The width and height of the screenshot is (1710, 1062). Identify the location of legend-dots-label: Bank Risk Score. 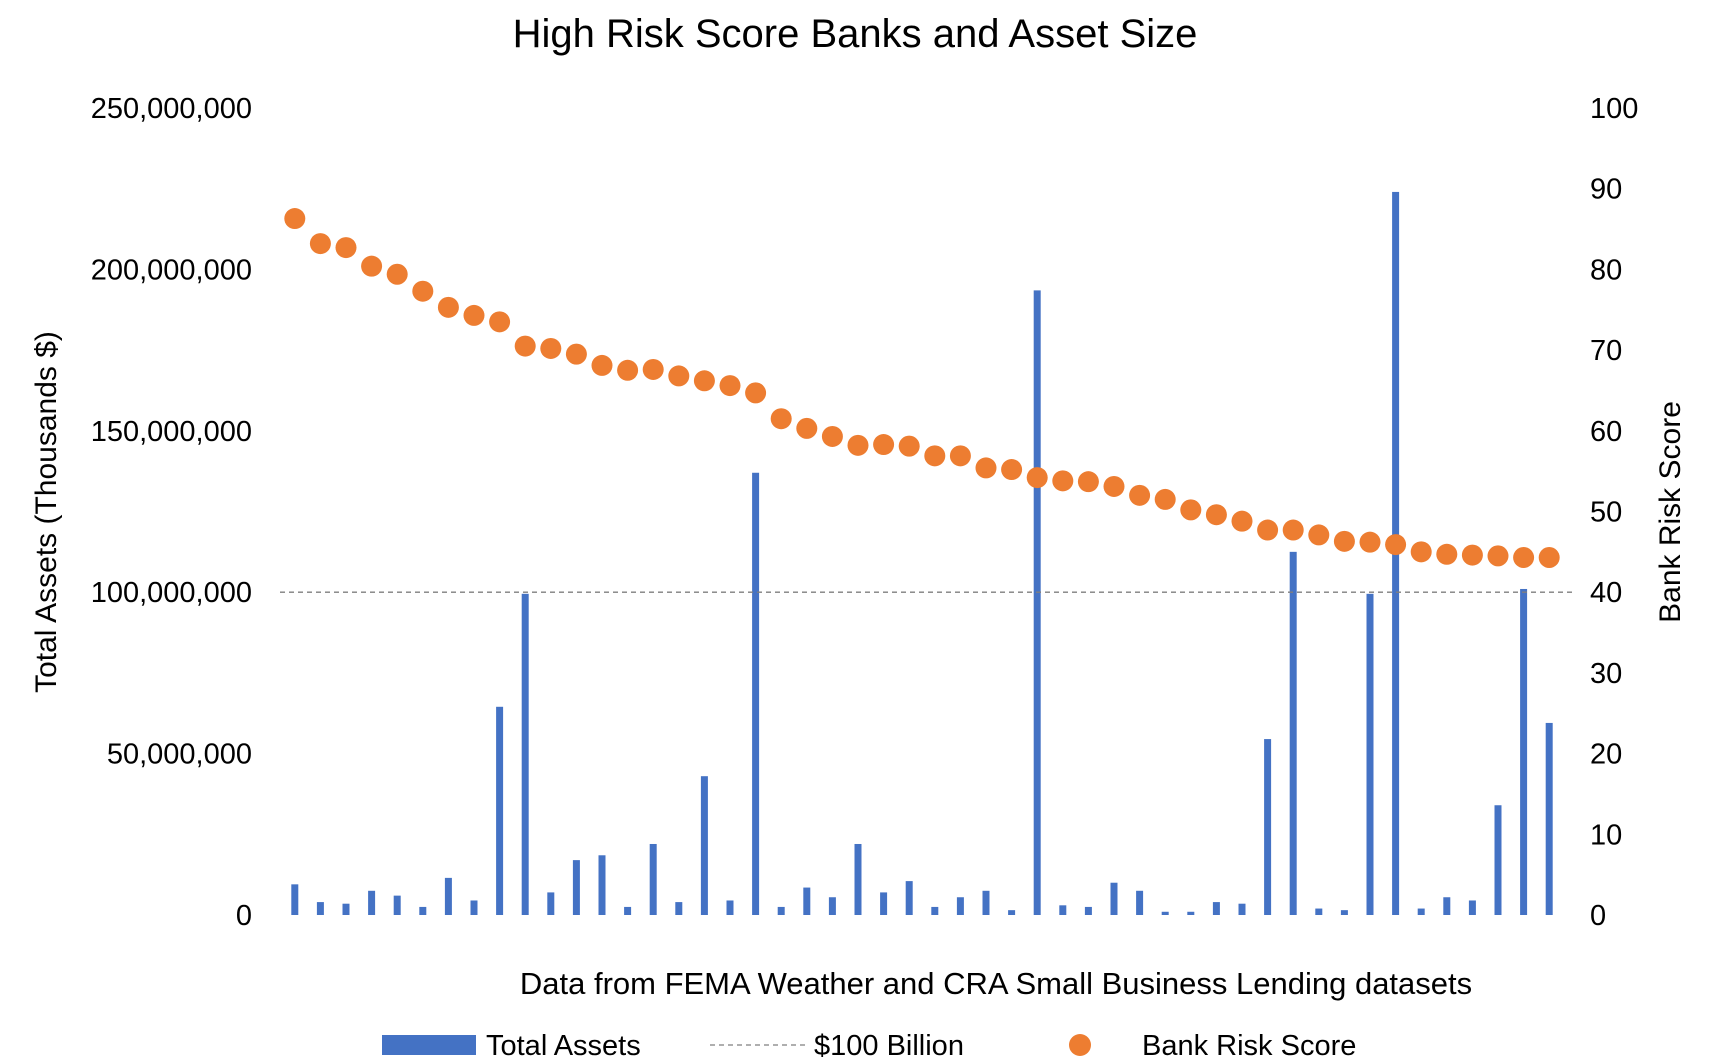
(1249, 1046).